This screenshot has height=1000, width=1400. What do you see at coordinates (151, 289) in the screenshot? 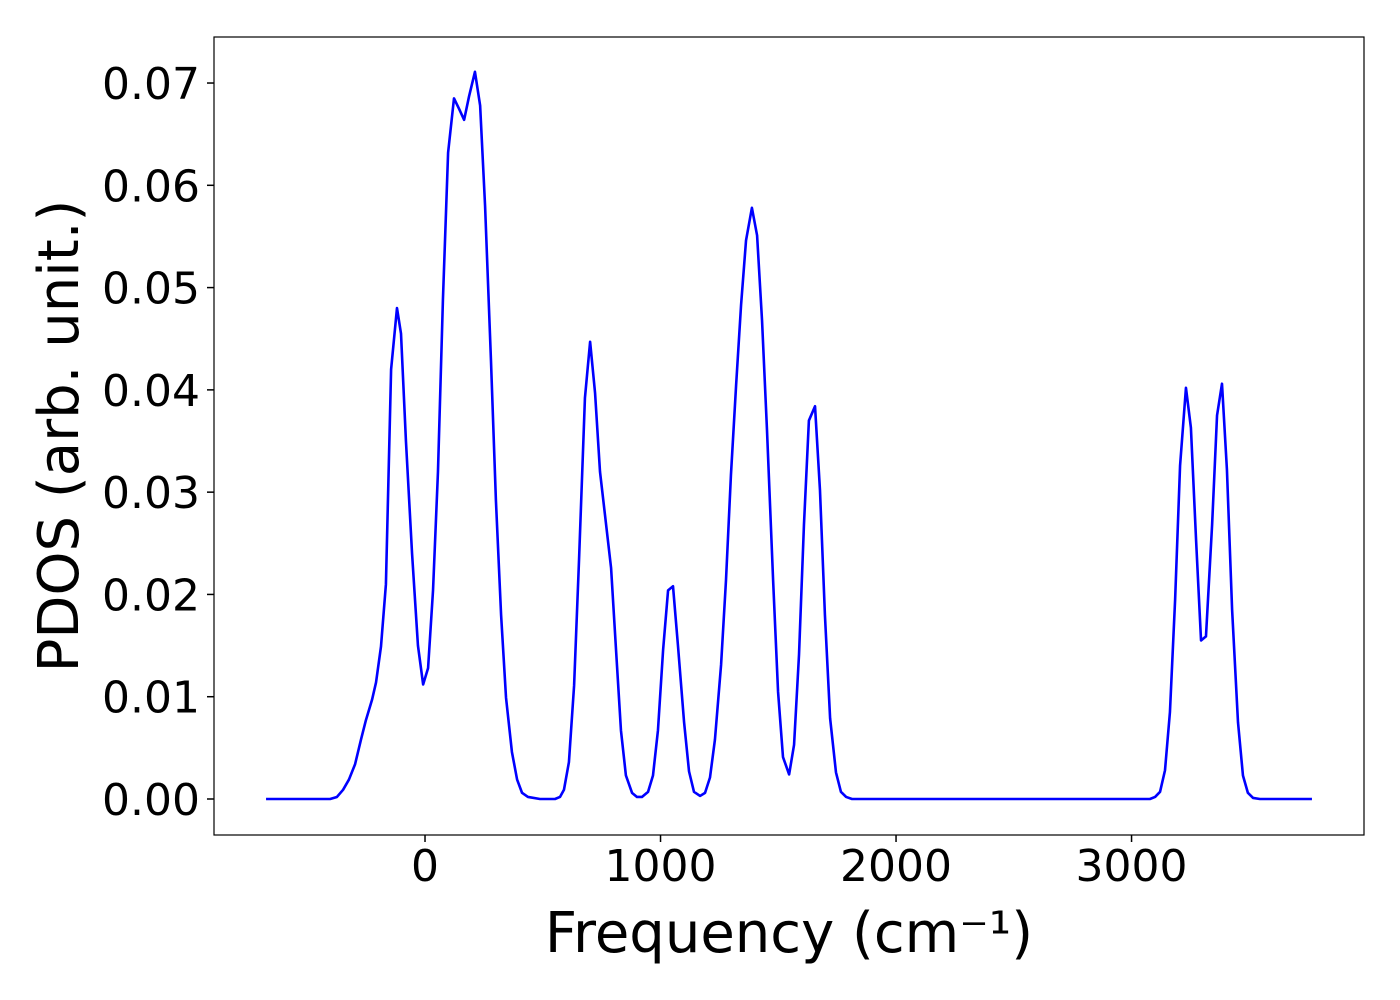
I see `y-tick-label: 0.05` at bounding box center [151, 289].